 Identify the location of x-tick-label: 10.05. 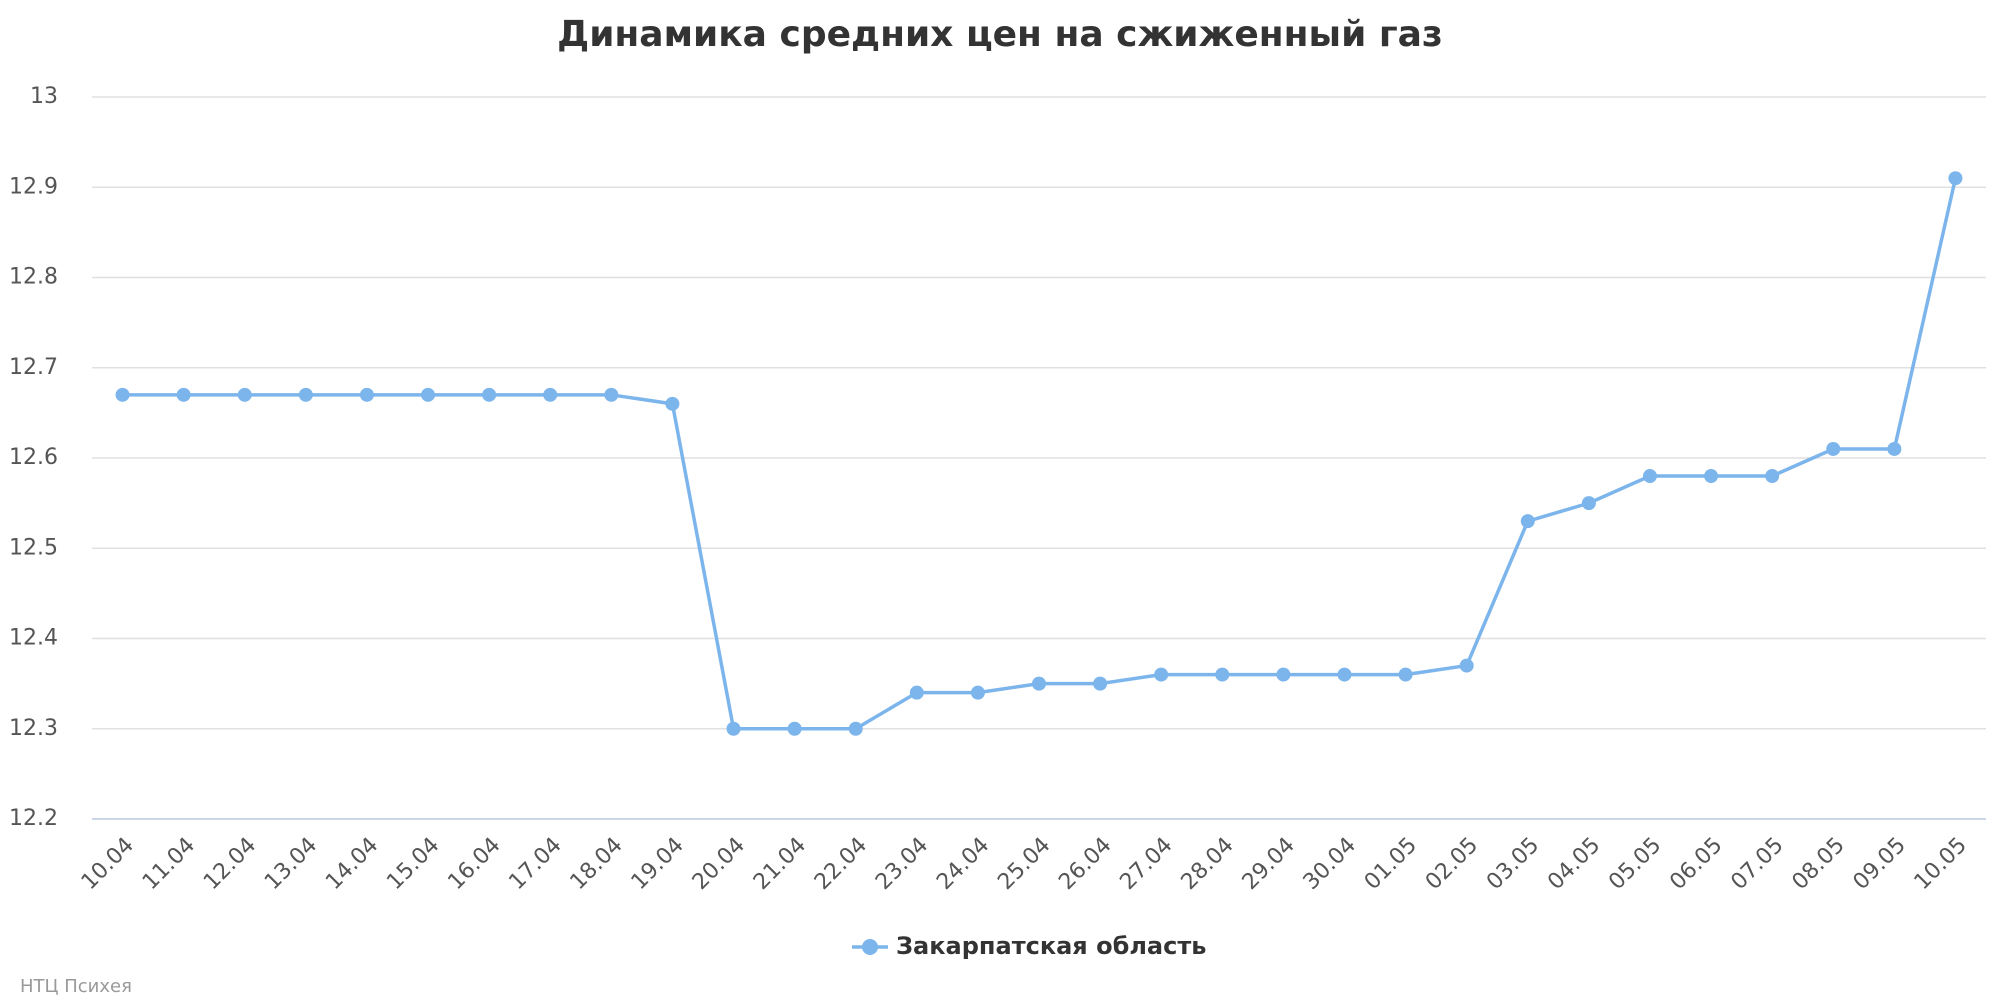
(1941, 864).